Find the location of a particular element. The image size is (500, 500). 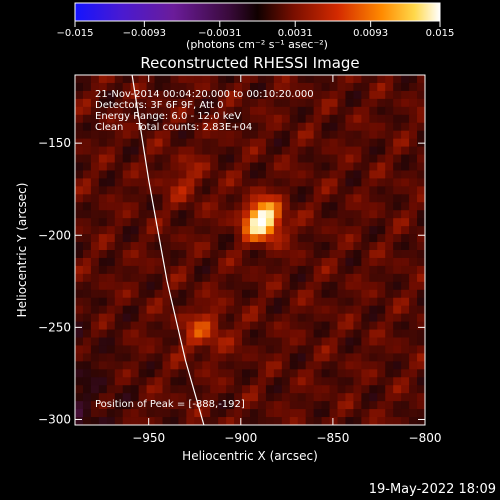

x-tick-label: −900 is located at coordinates (240, 438).